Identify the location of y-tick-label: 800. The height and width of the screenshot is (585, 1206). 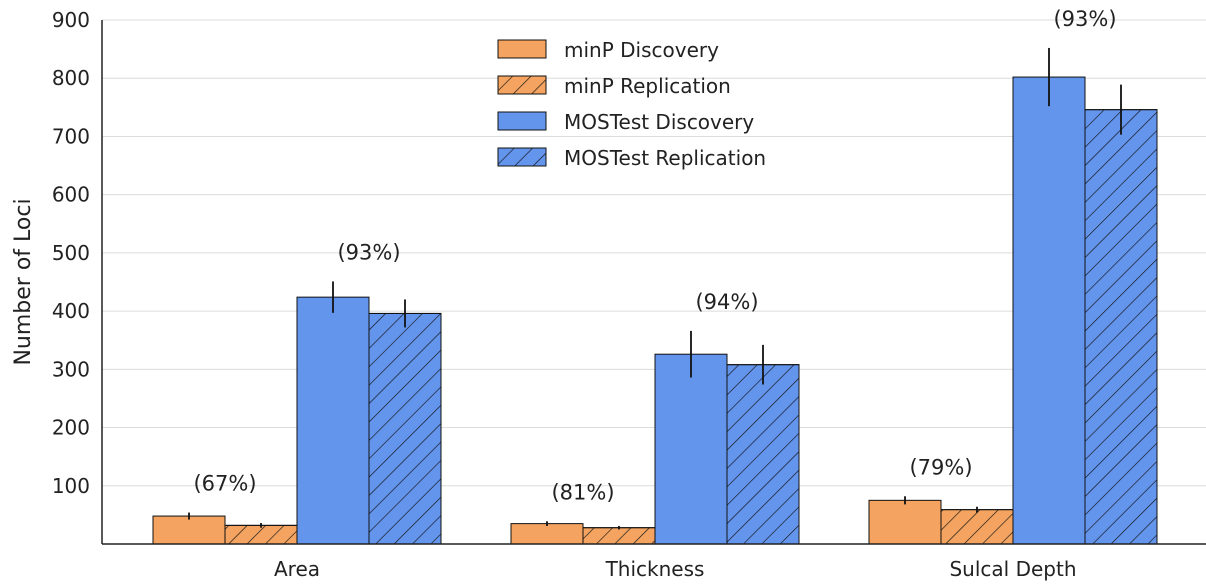
(71, 78).